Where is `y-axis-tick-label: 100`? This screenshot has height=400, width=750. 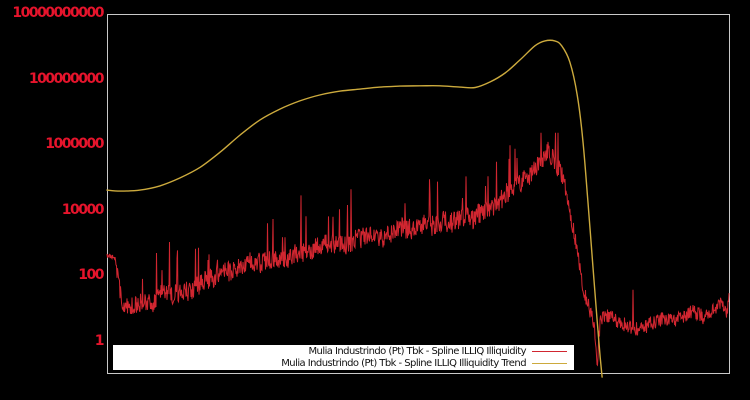 y-axis-tick-label: 100 is located at coordinates (91, 275).